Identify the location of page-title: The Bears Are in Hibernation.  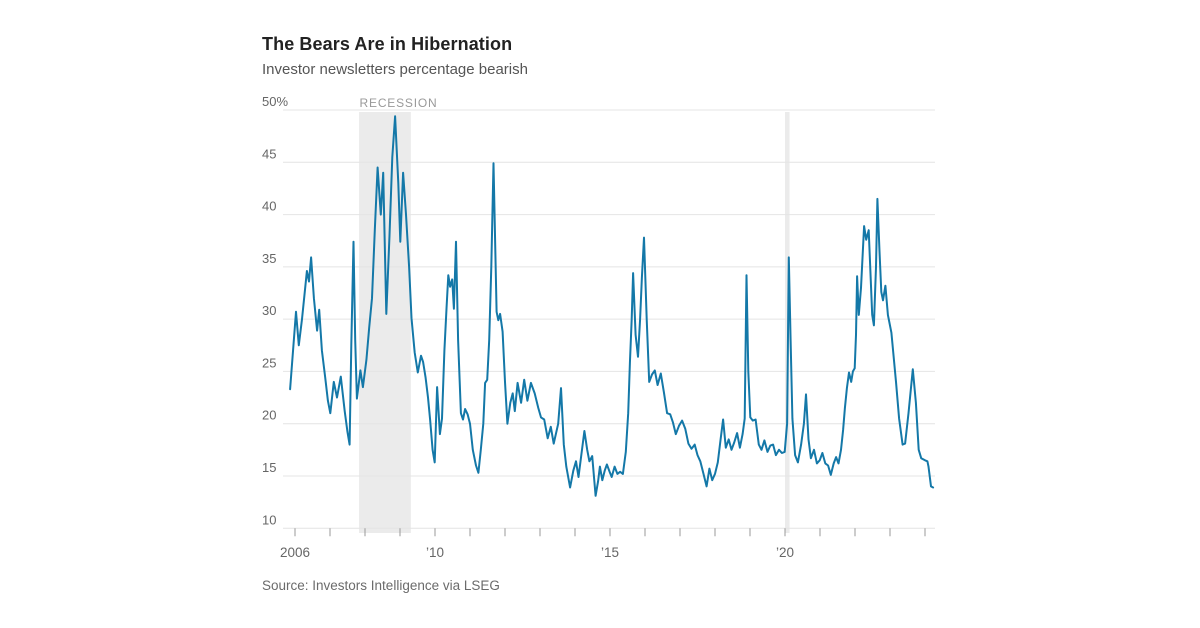
(387, 44).